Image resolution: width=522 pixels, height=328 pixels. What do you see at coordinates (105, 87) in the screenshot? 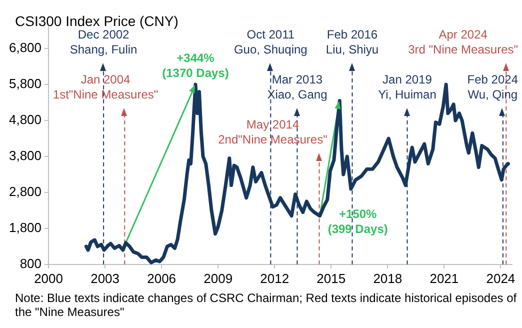
I see `ref-line-label: Jan 2004 1st"Nine Measures"` at bounding box center [105, 87].